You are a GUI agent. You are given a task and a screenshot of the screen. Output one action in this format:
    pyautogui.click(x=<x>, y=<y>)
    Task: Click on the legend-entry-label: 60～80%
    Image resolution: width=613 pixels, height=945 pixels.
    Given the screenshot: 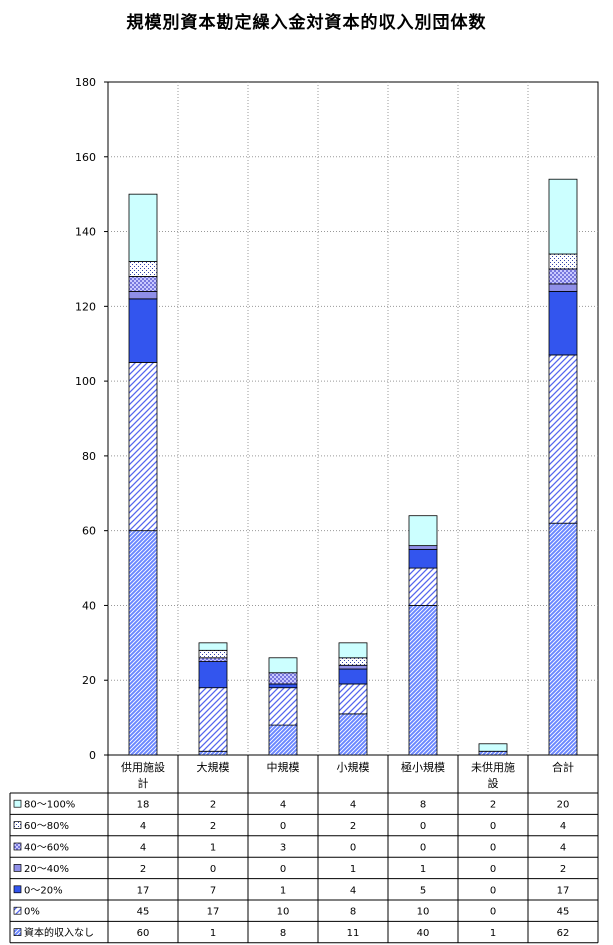 What is the action you would take?
    pyautogui.click(x=46, y=826)
    